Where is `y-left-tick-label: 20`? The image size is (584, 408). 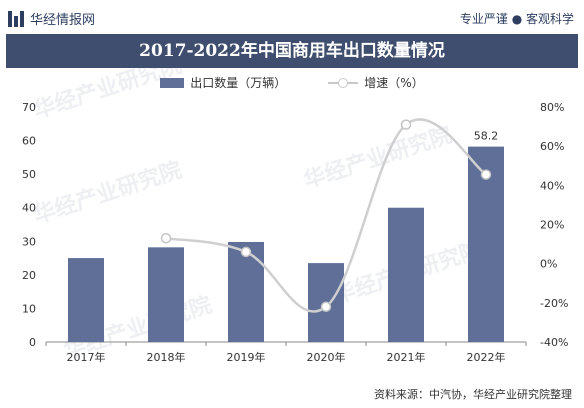
y-left-tick-label: 20 is located at coordinates (29, 275).